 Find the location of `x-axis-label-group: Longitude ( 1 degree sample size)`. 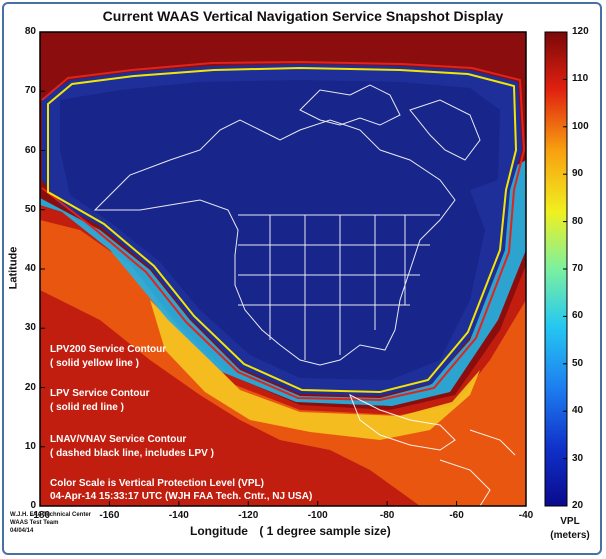

x-axis-label-group: Longitude ( 1 degree sample size) is located at coordinates (290, 531).